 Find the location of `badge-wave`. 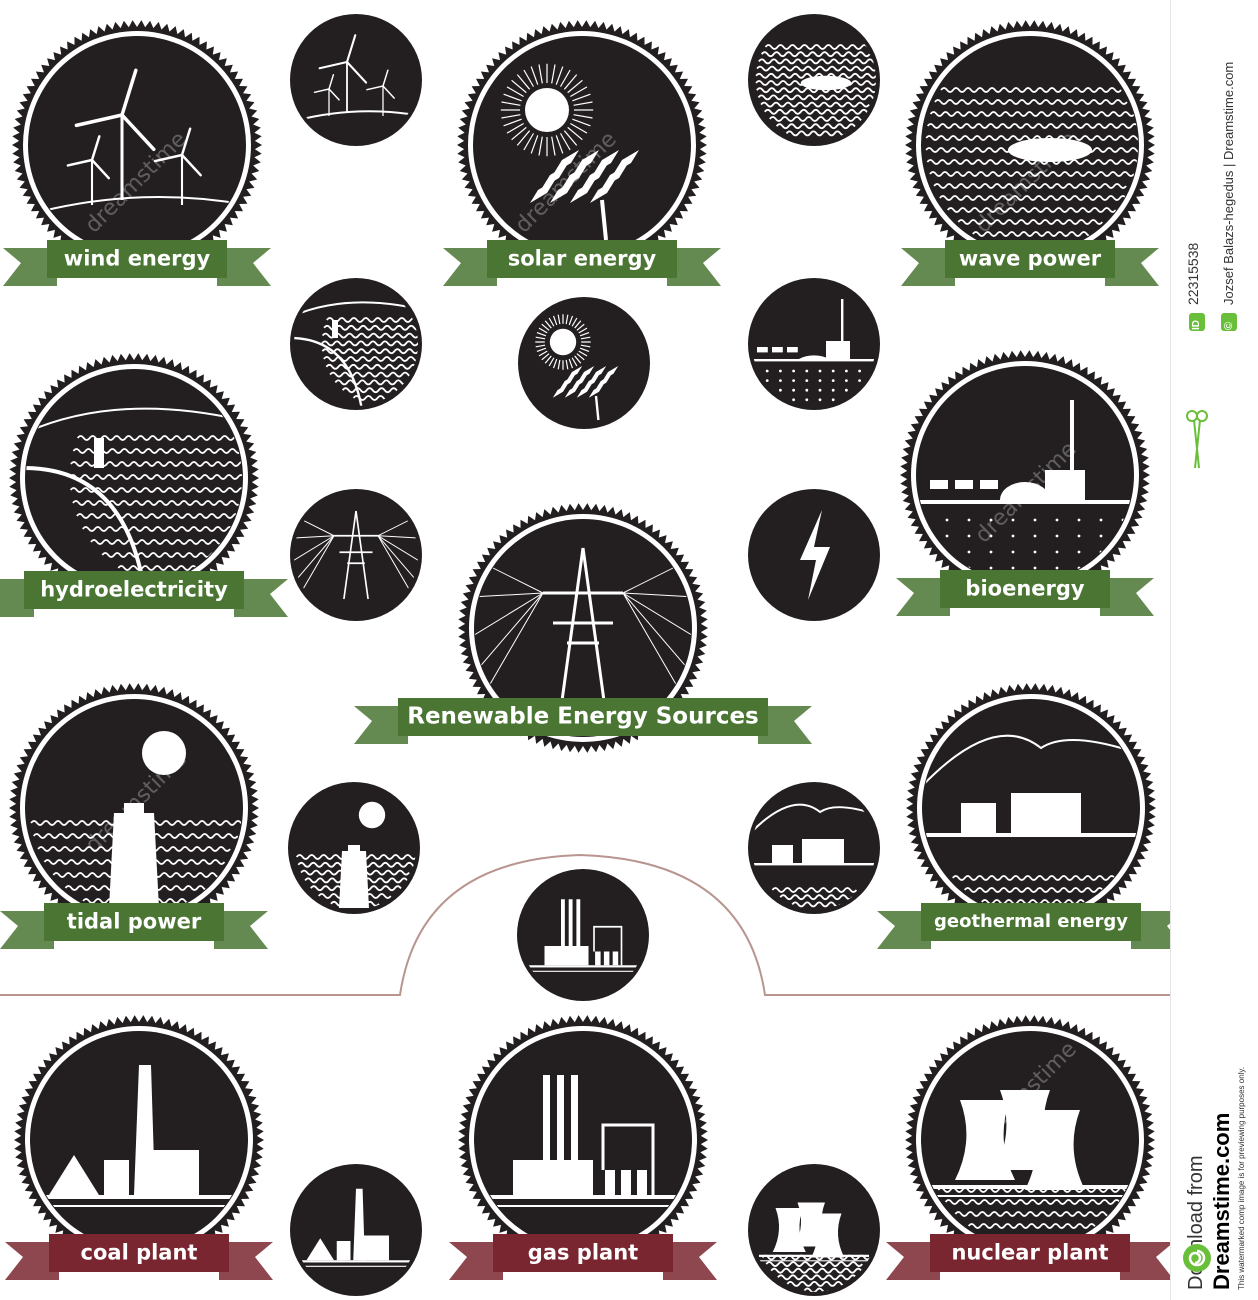

badge-wave is located at coordinates (1030, 145).